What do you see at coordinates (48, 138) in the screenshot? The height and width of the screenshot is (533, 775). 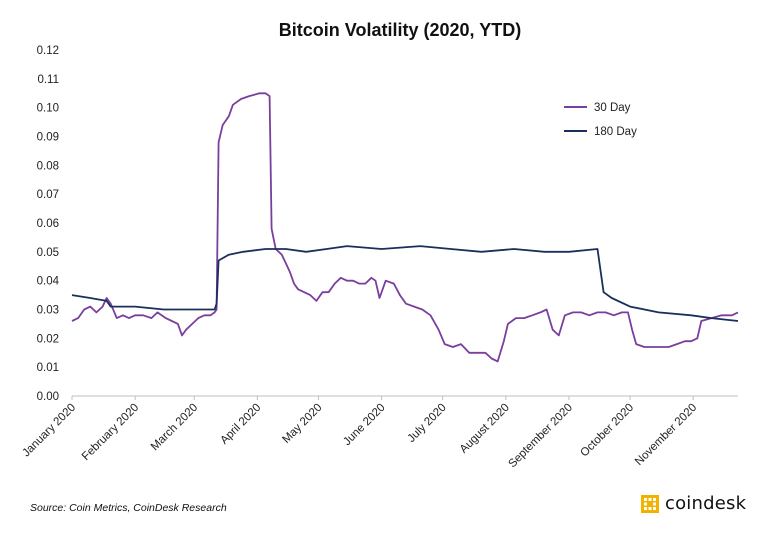 I see `y-tick-label: 0.09` at bounding box center [48, 138].